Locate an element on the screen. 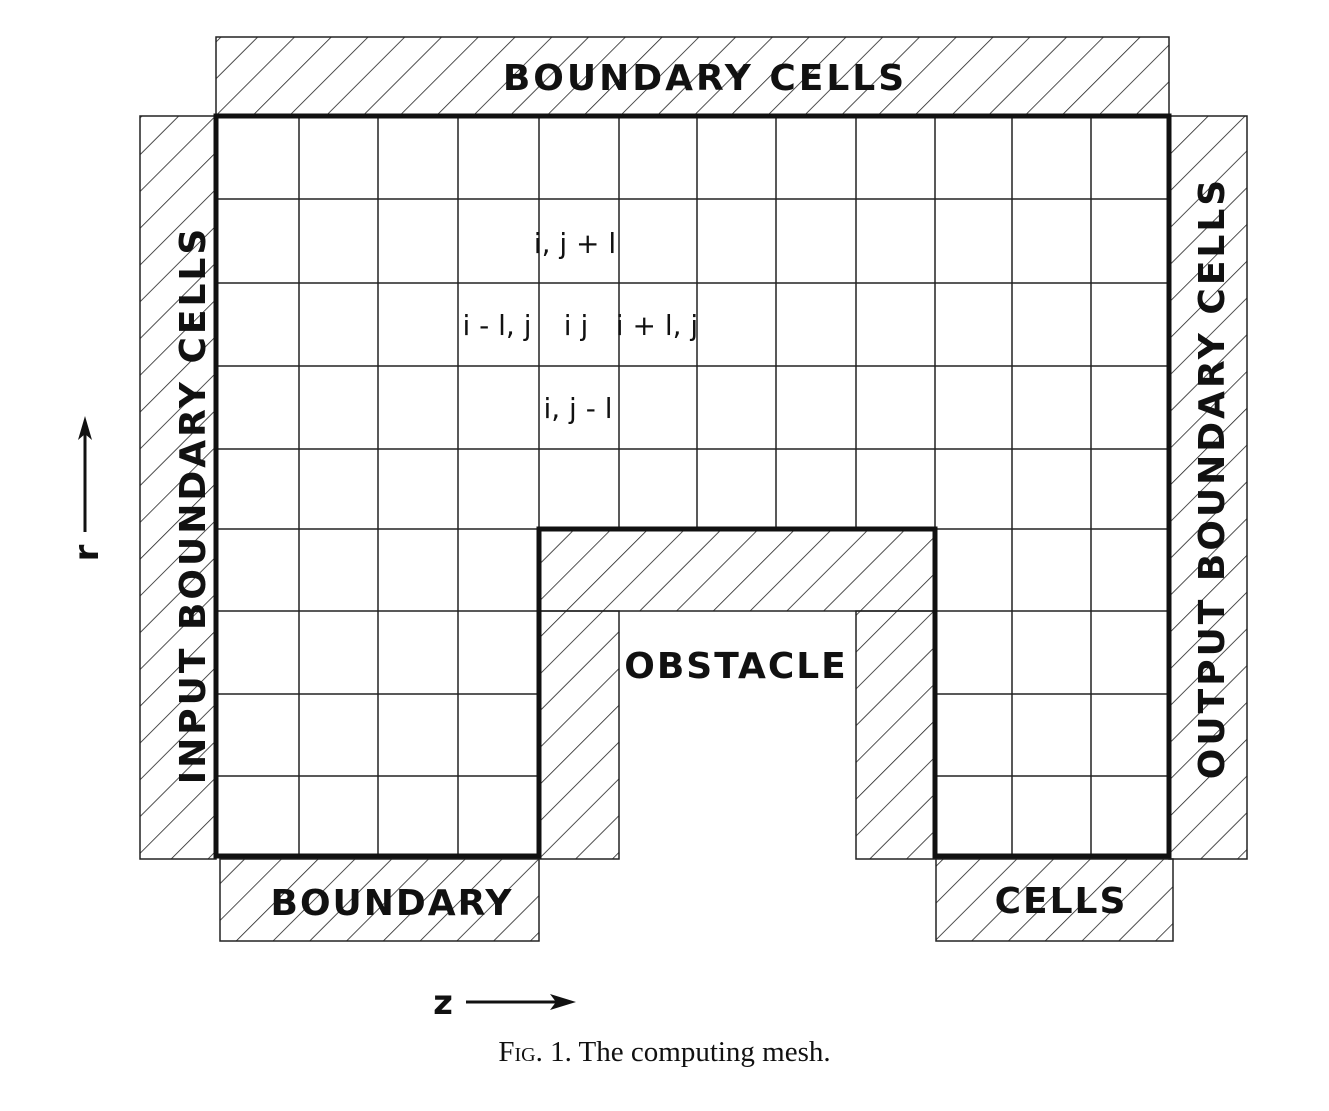 This screenshot has width=1329, height=1111. caption-prefix: Fig. is located at coordinates (520, 1052).